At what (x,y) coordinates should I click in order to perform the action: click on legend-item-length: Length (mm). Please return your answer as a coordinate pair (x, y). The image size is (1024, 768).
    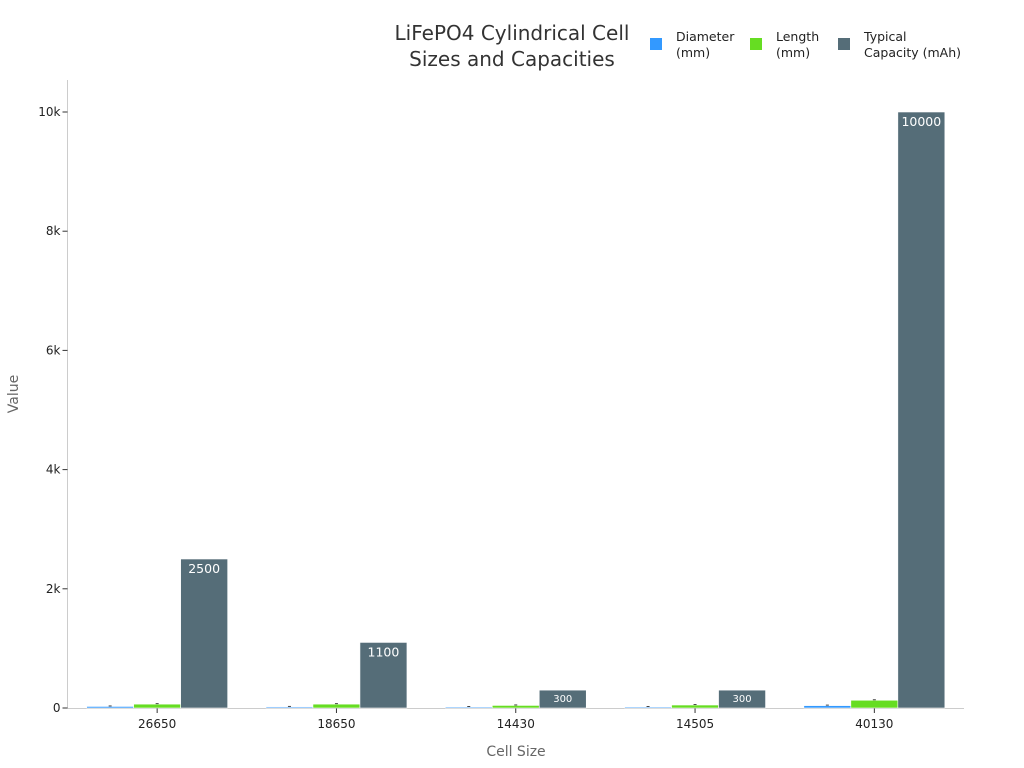
    Looking at the image, I should click on (784, 44).